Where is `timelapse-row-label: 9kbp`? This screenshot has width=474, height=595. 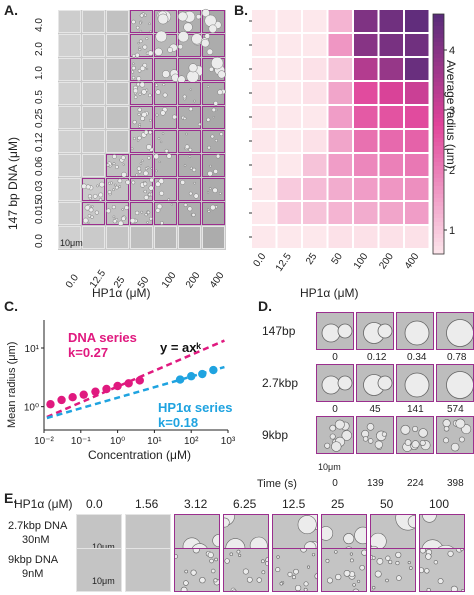
timelapse-row-label: 9kbp is located at coordinates (275, 435).